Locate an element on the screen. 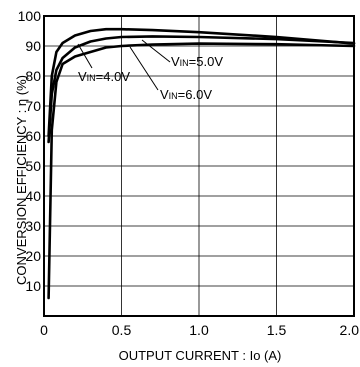 This screenshot has height=367, width=360. x-tick-label: 1.0 is located at coordinates (199, 330).